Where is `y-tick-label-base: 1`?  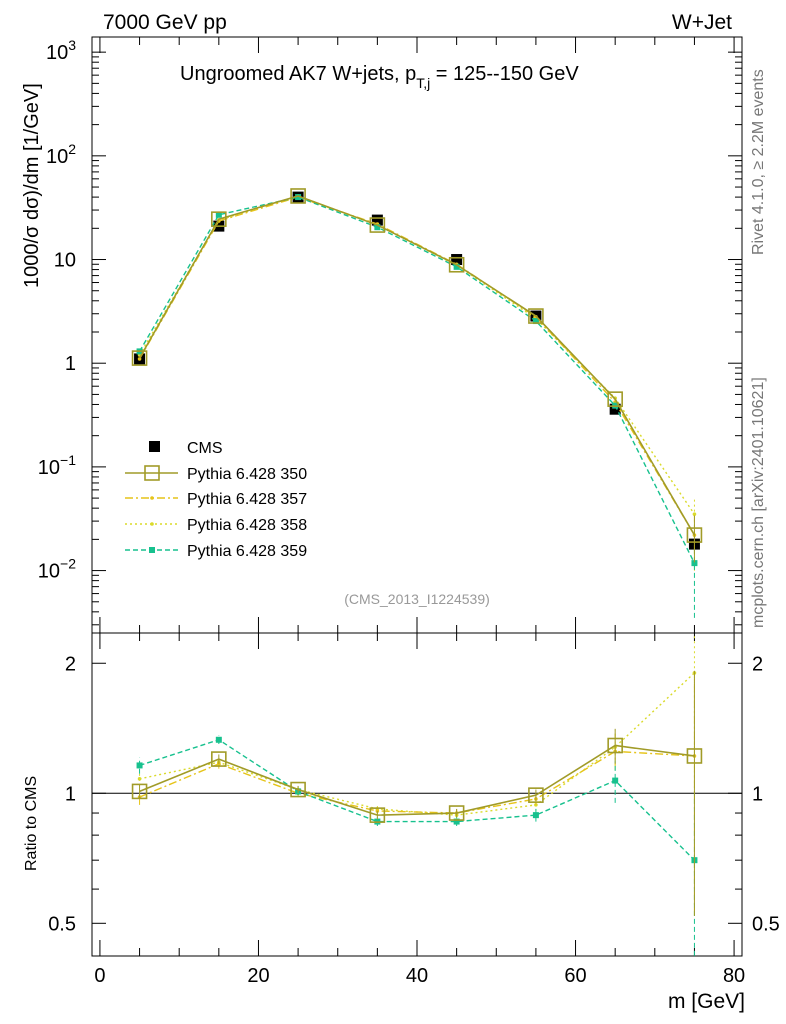
y-tick-label-base: 1 is located at coordinates (70, 364).